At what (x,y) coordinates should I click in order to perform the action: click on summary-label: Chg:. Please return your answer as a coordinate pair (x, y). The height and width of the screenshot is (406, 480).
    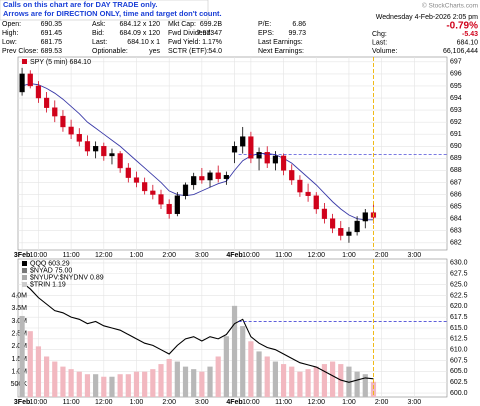
    Looking at the image, I should click on (379, 34).